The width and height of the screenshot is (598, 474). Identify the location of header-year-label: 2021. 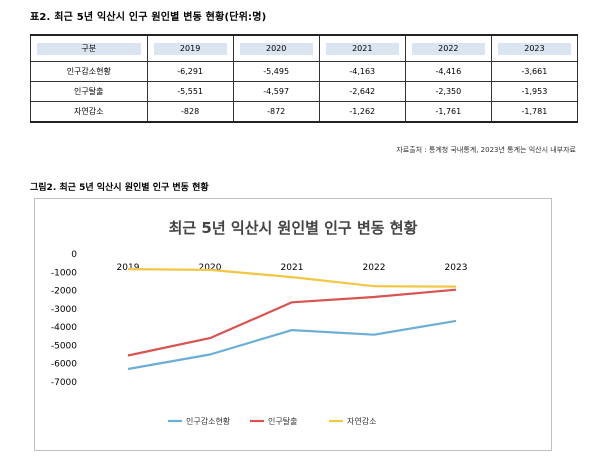
(362, 48).